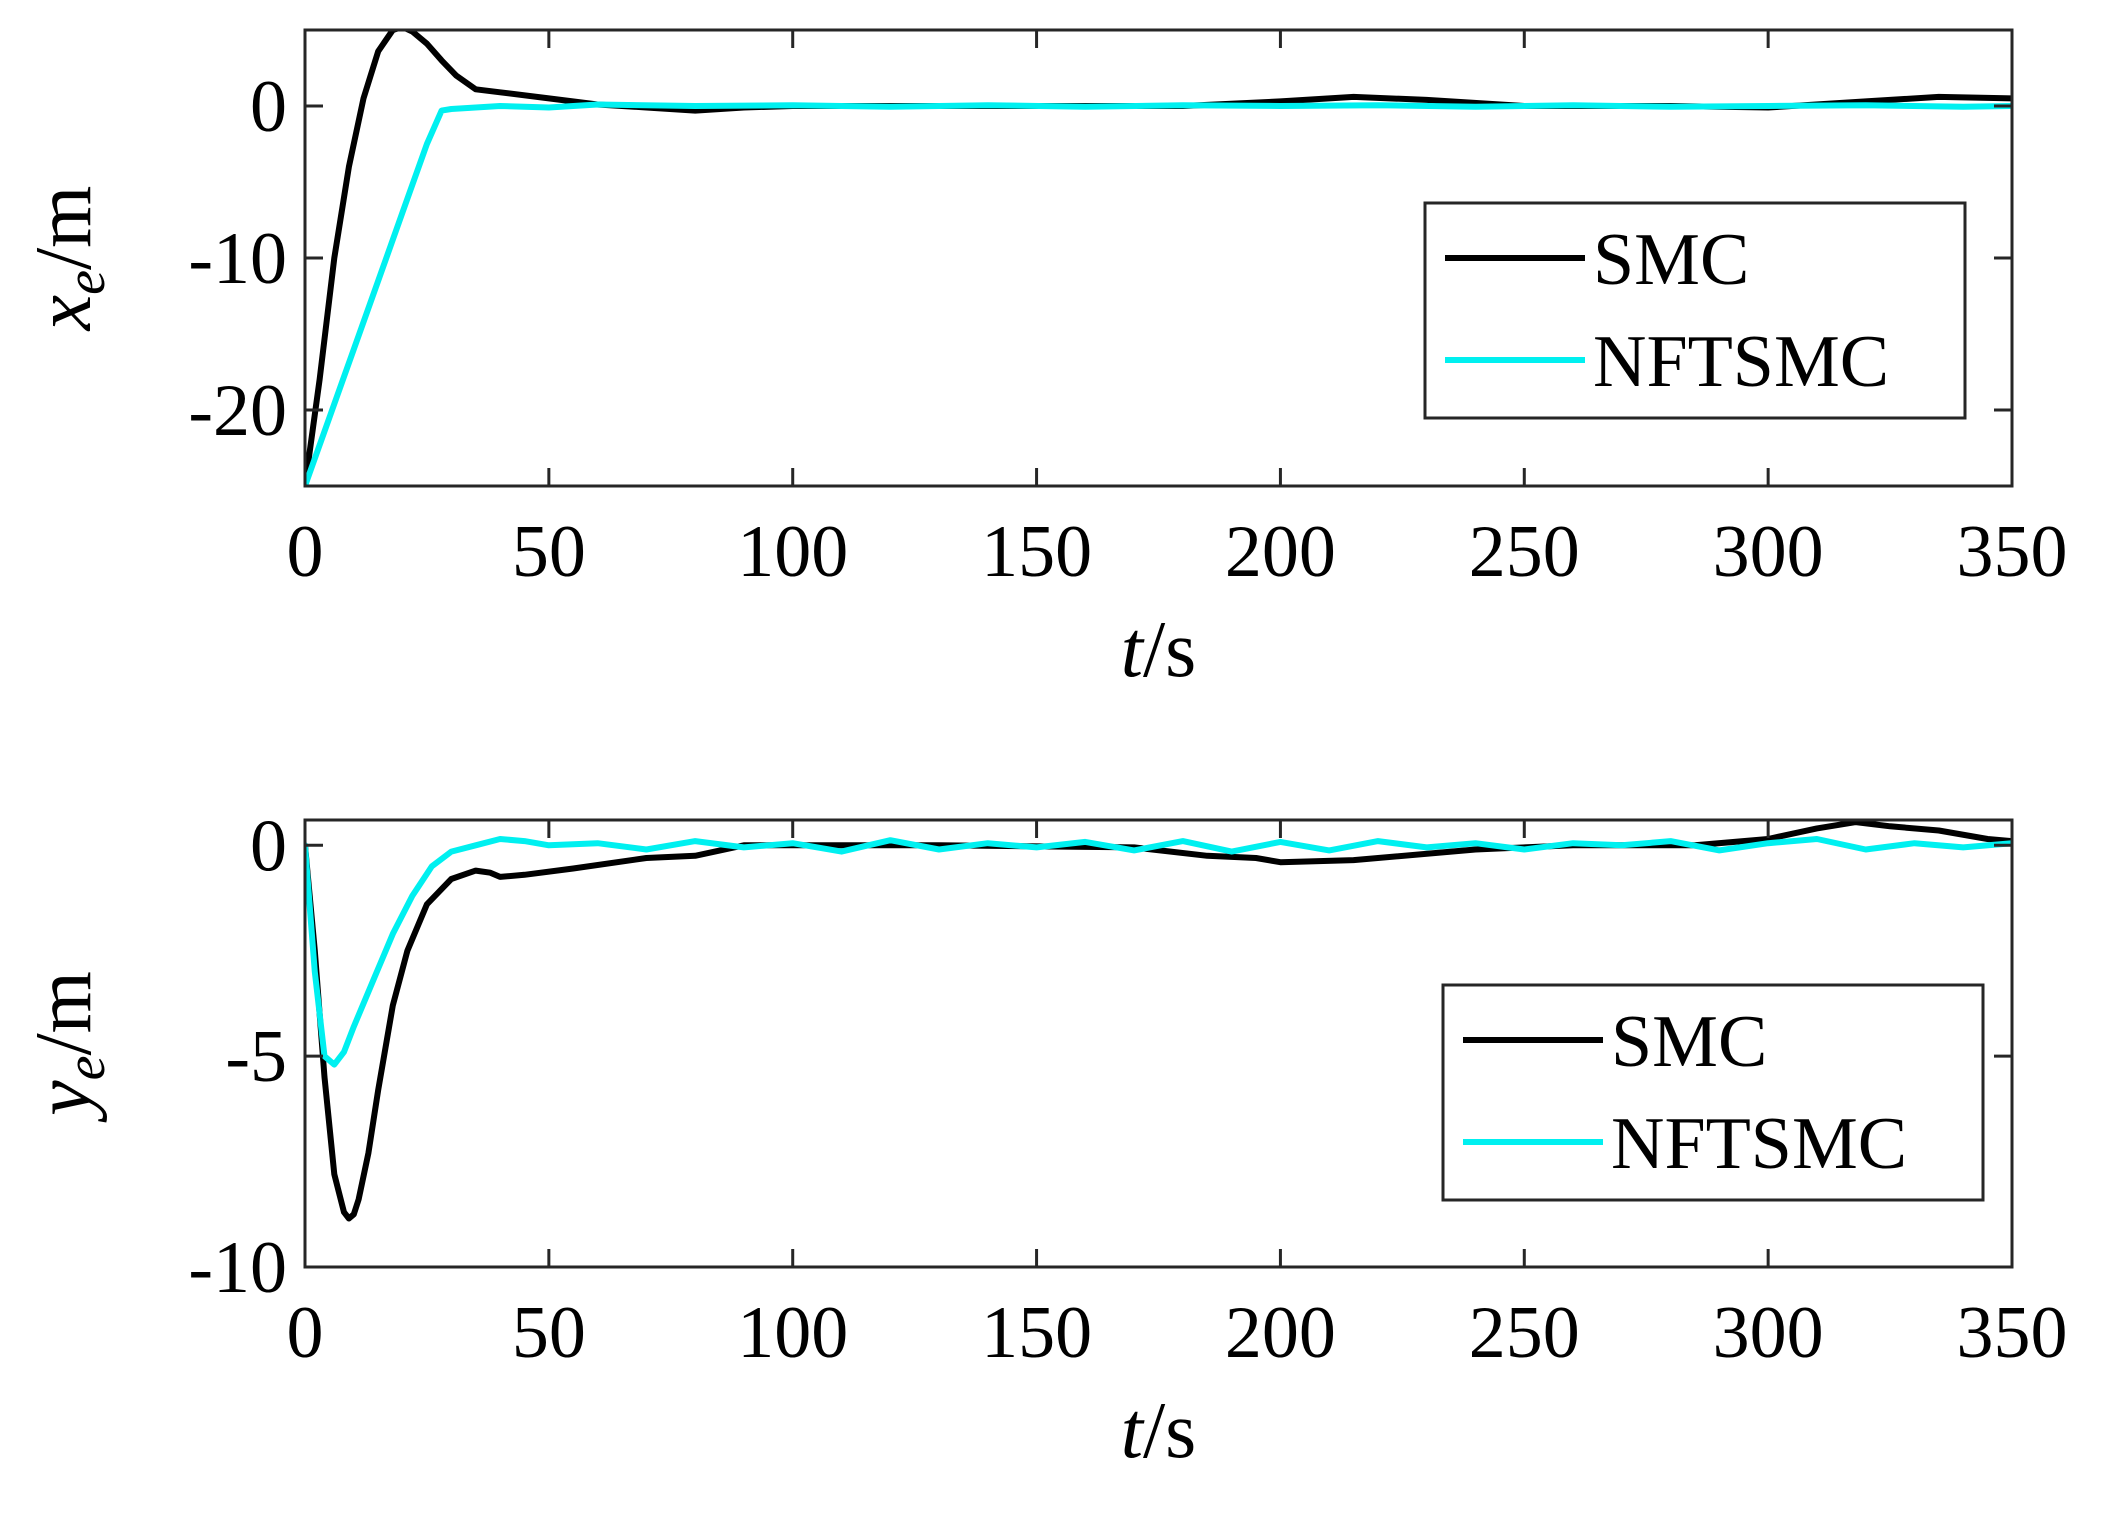 The height and width of the screenshot is (1539, 2102). Describe the element at coordinates (237, 411) in the screenshot. I see `y-tick-label: -20` at that location.